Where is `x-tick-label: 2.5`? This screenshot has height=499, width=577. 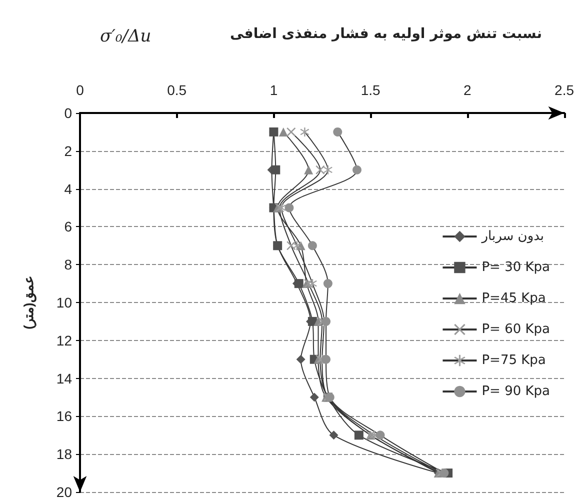 x-tick-label: 2.5 is located at coordinates (564, 90).